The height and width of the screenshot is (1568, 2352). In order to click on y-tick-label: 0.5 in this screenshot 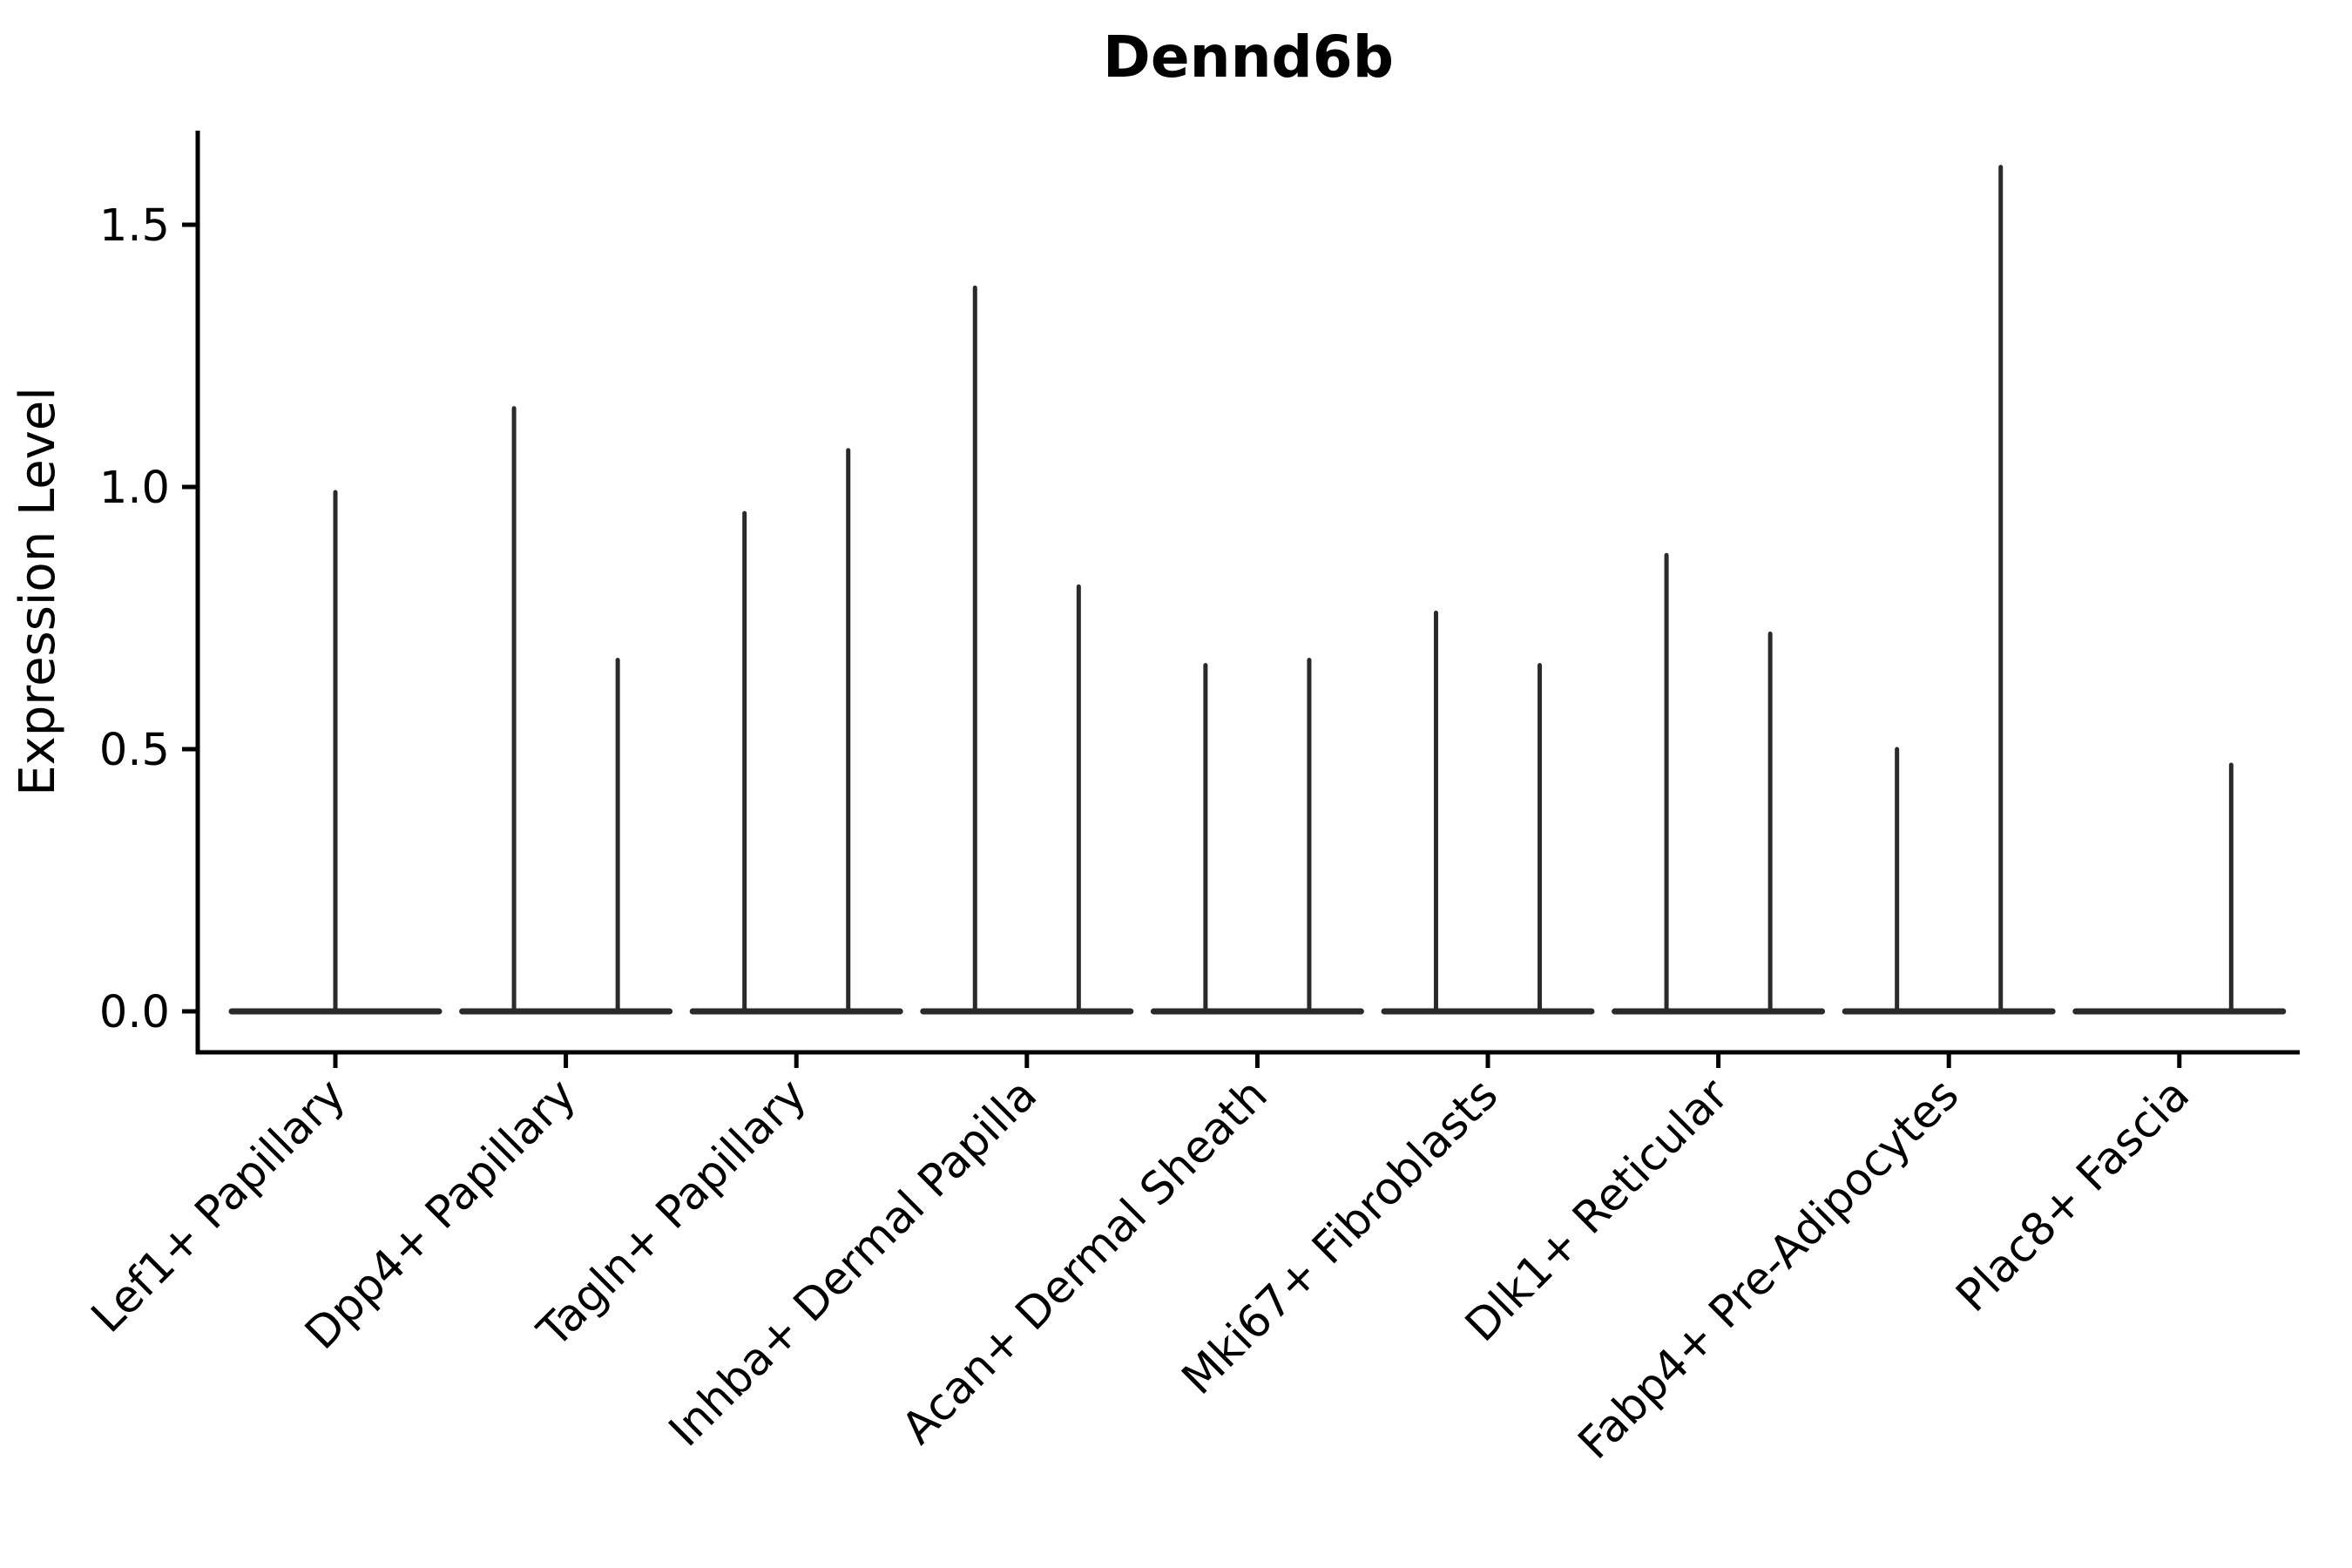, I will do `click(134, 751)`.